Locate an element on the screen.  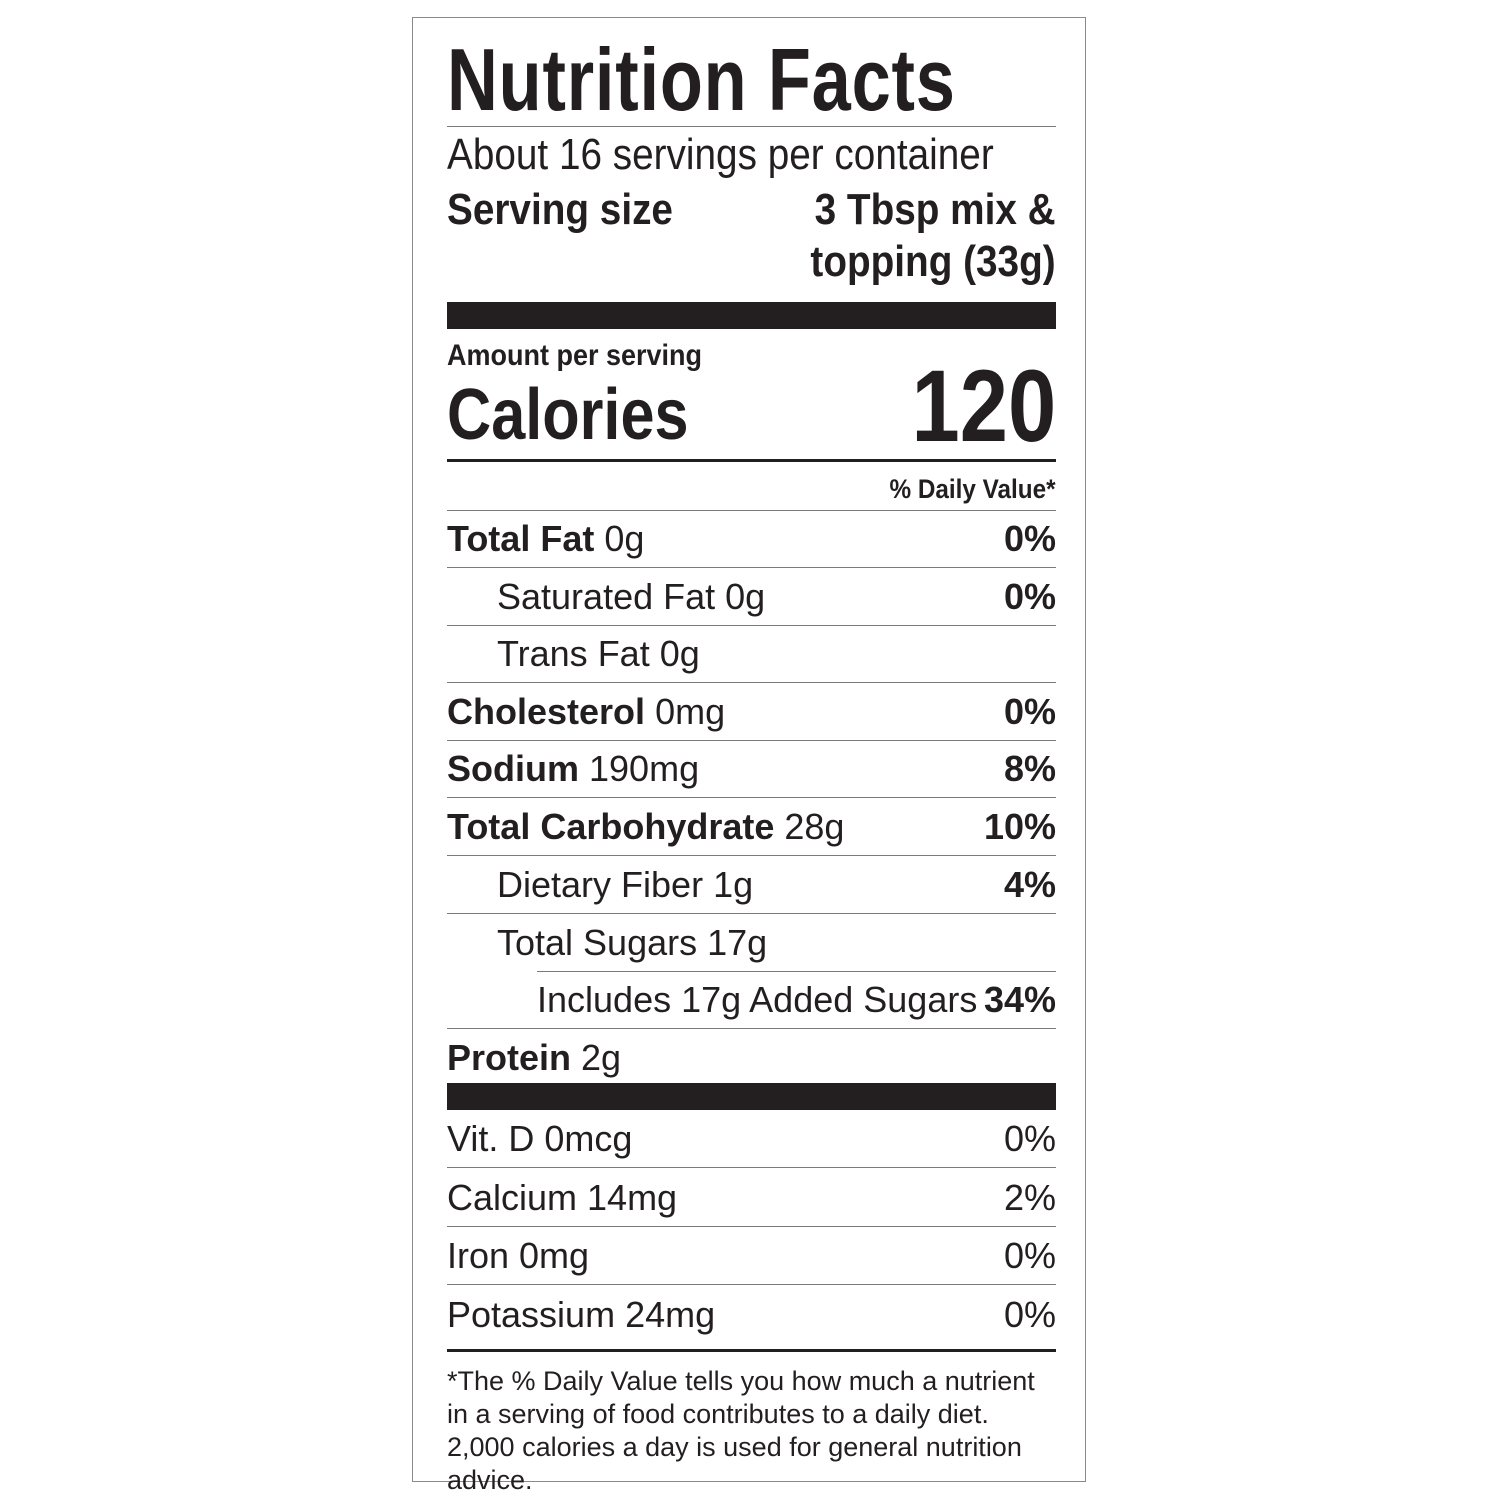
nutrient-amount: 190mg is located at coordinates (644, 769).